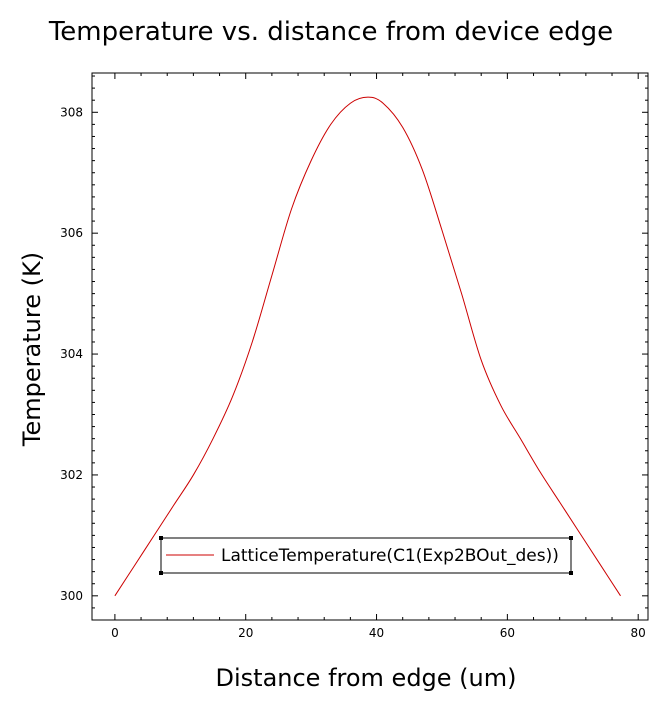 This screenshot has width=668, height=704. What do you see at coordinates (71, 112) in the screenshot?
I see `y-tick-label: 308` at bounding box center [71, 112].